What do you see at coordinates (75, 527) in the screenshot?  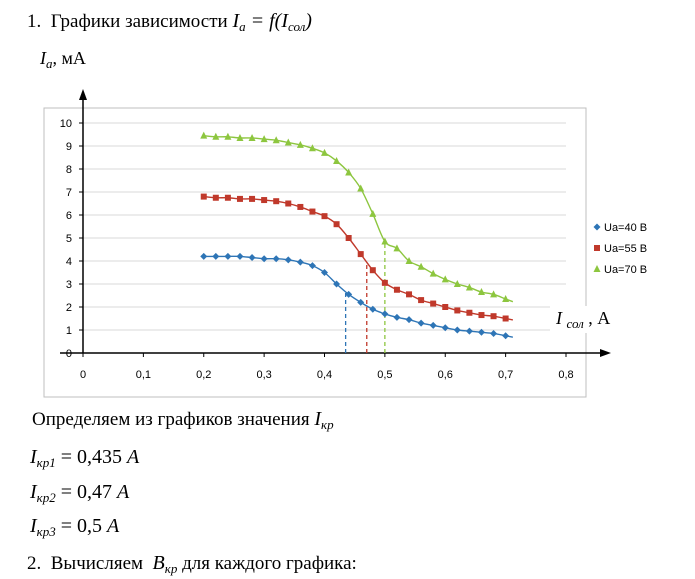 I see `formula-ikr3: Iкр3 = 0,5 A` at bounding box center [75, 527].